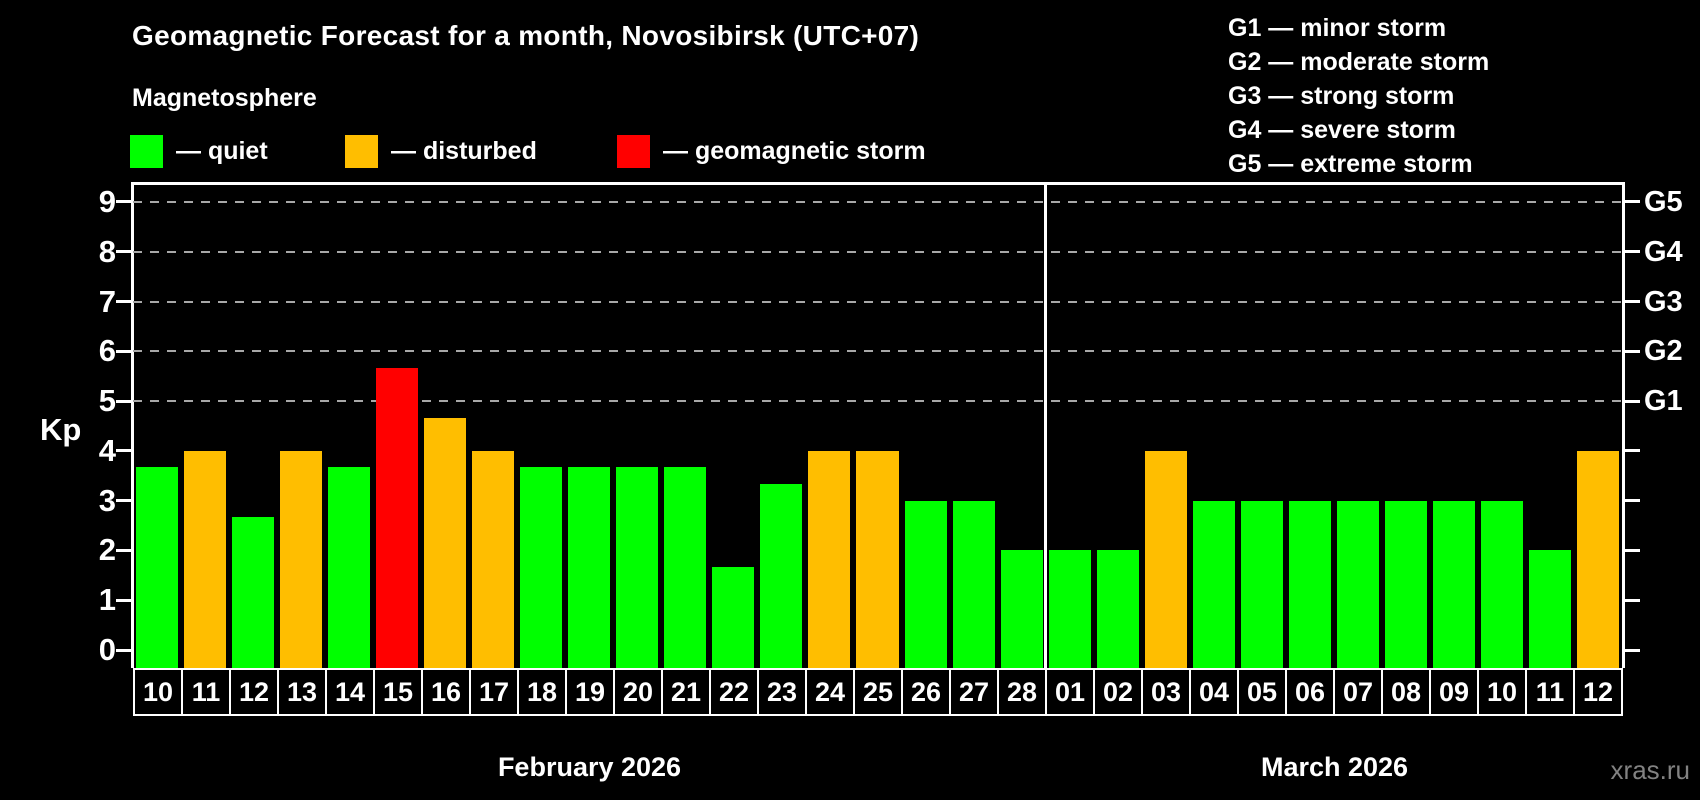 This screenshot has width=1700, height=800. I want to click on date-cell: 08, so click(1406, 692).